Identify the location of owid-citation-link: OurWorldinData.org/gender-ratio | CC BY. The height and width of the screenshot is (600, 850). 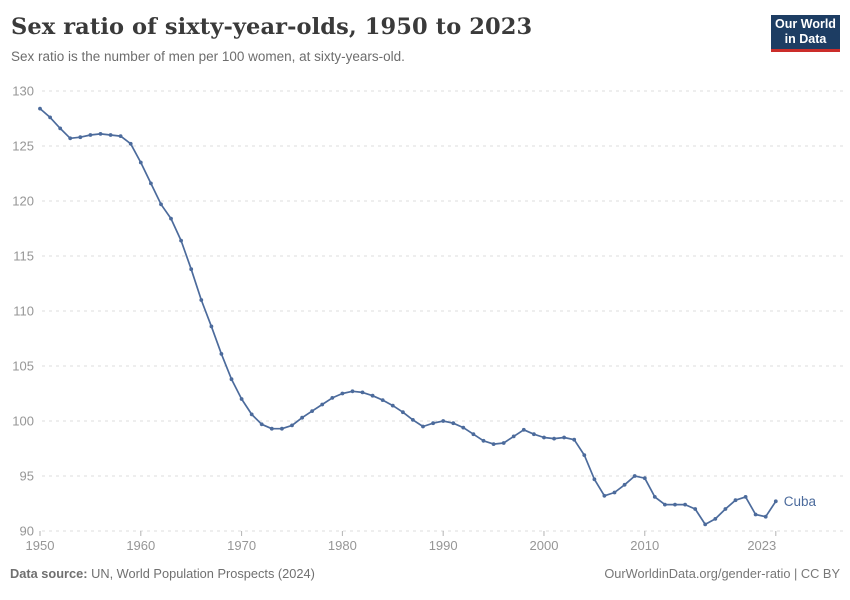
(722, 573).